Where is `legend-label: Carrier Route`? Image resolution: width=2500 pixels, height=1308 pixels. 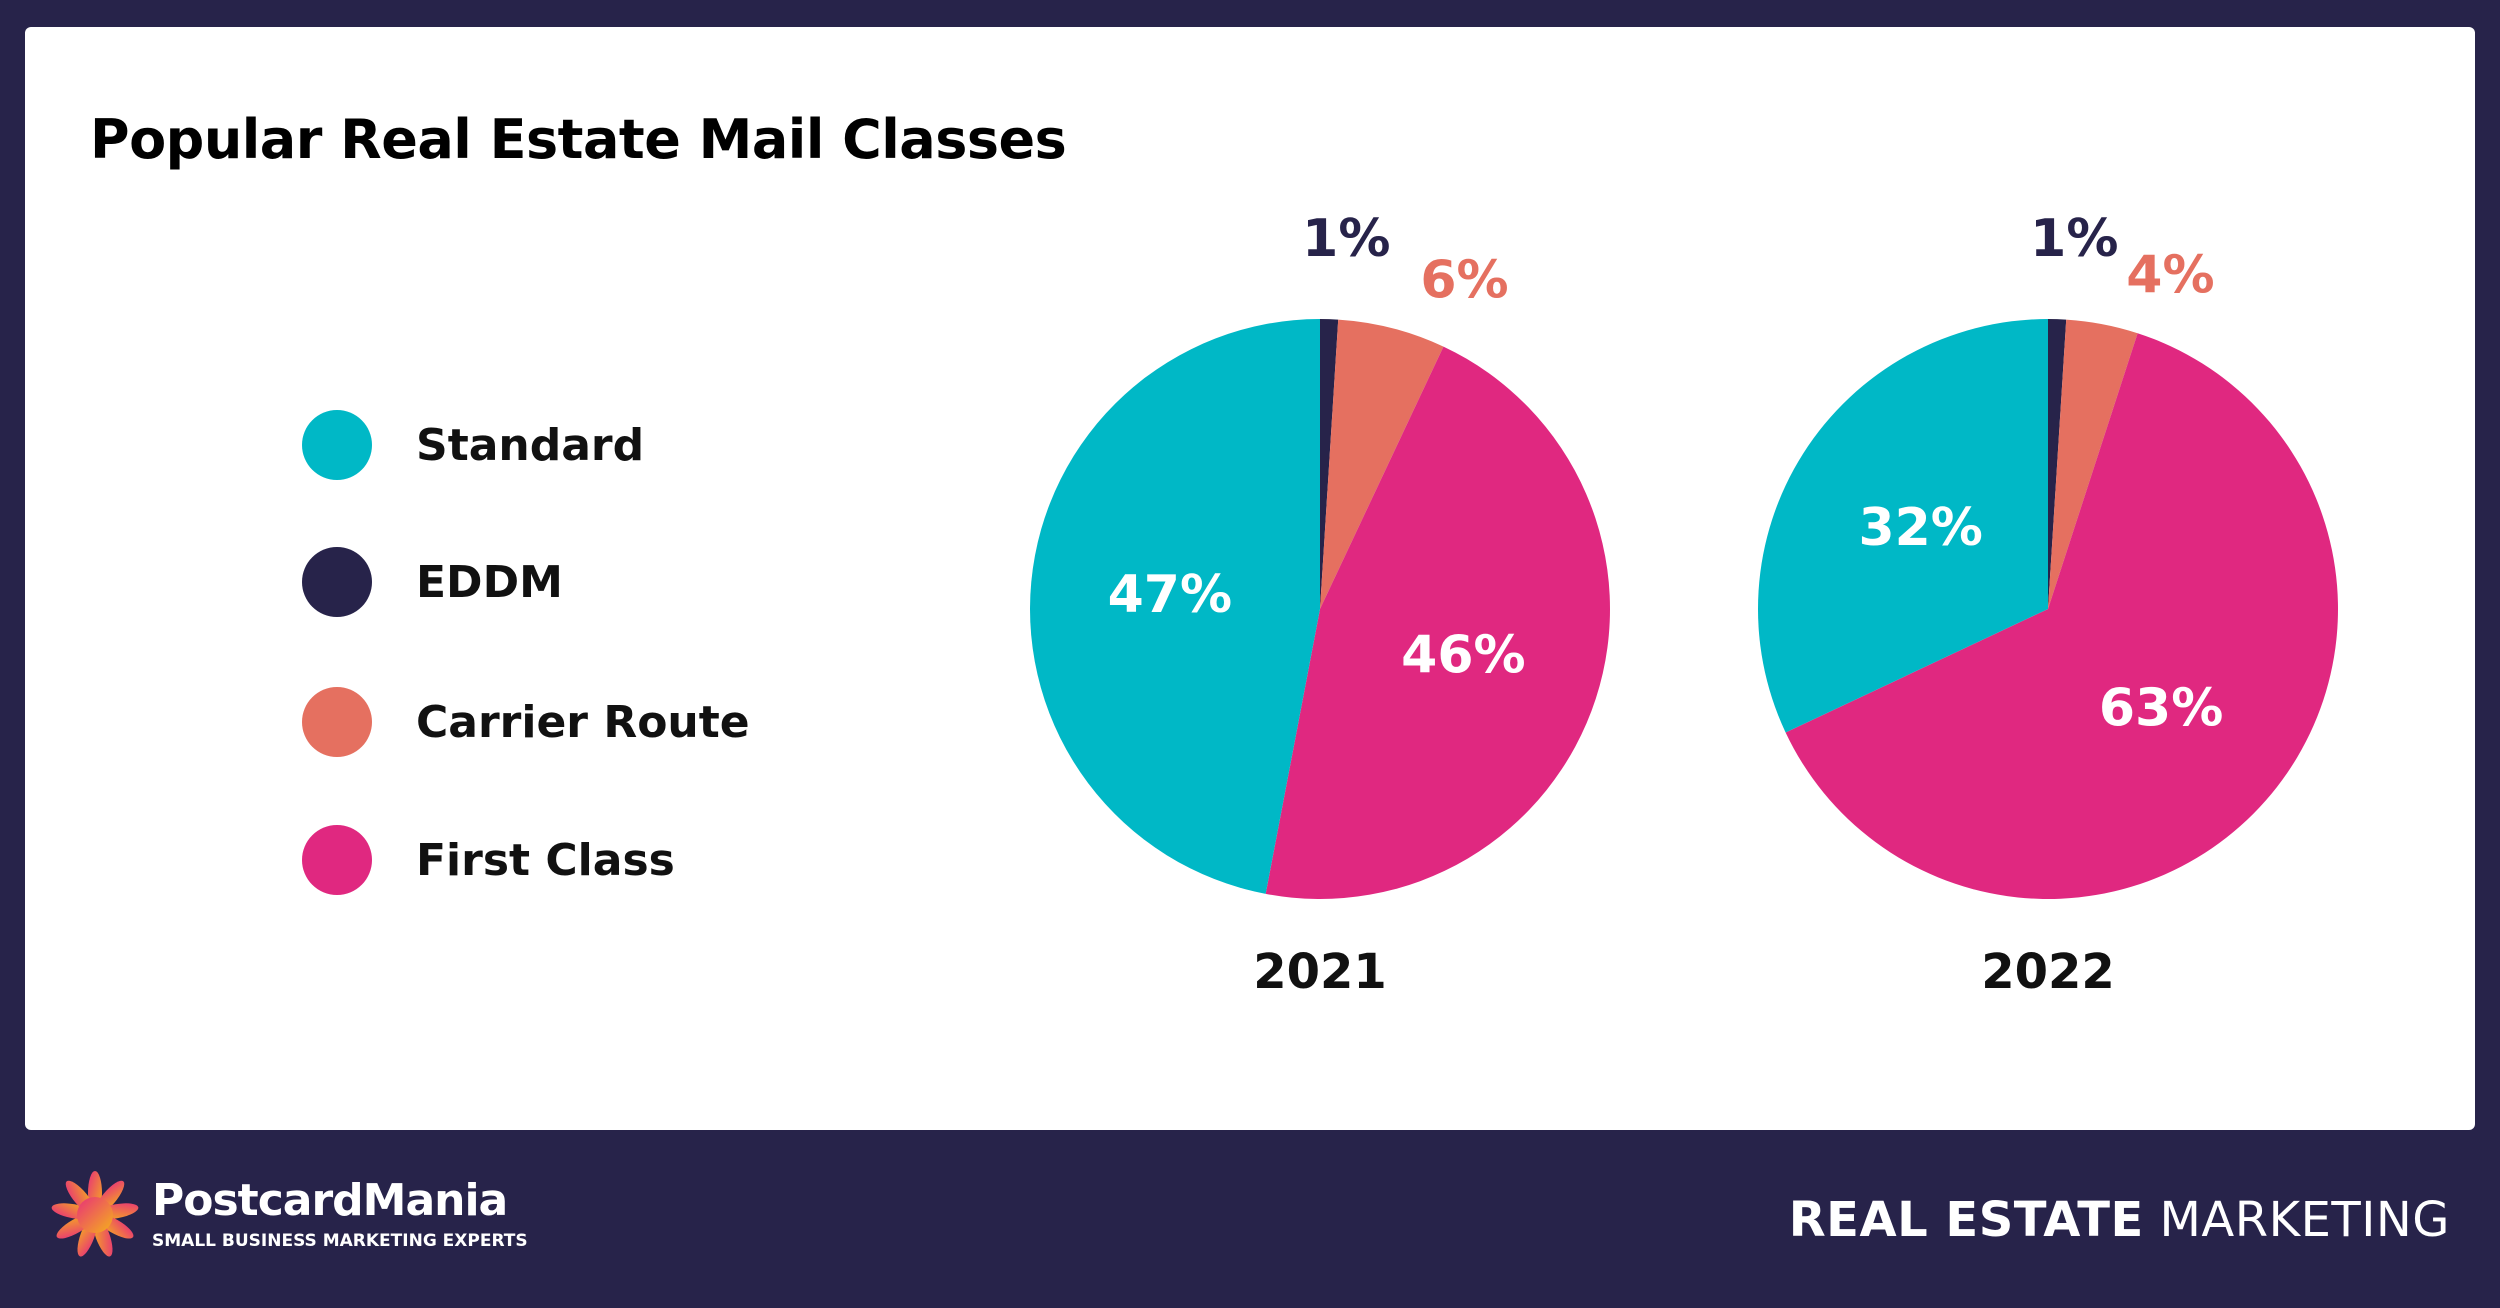 legend-label: Carrier Route is located at coordinates (583, 722).